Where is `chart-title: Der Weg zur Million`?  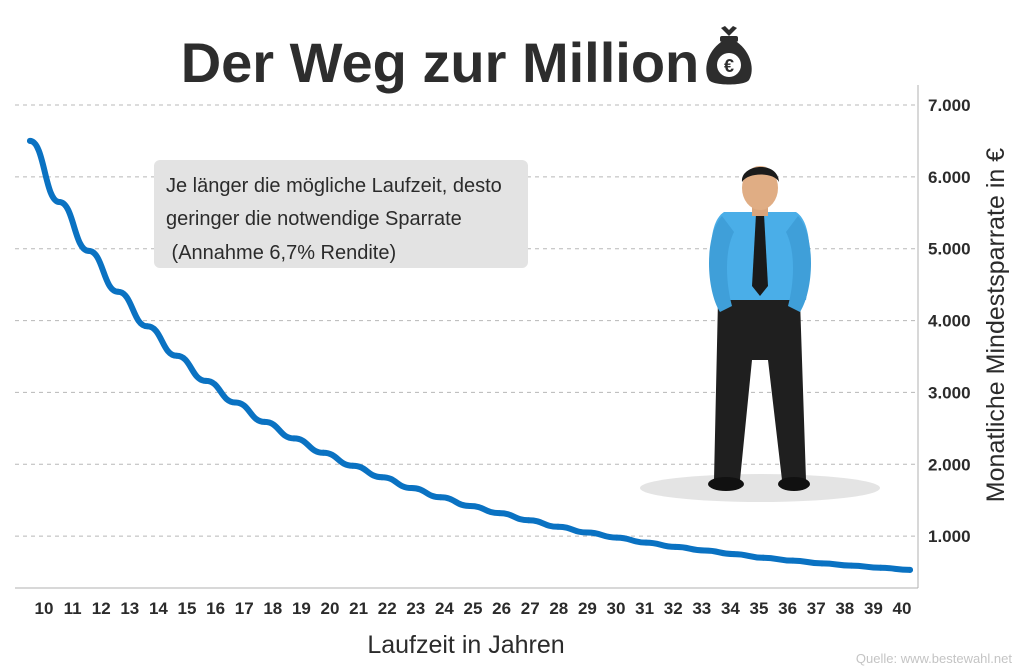 chart-title: Der Weg zur Million is located at coordinates (440, 62).